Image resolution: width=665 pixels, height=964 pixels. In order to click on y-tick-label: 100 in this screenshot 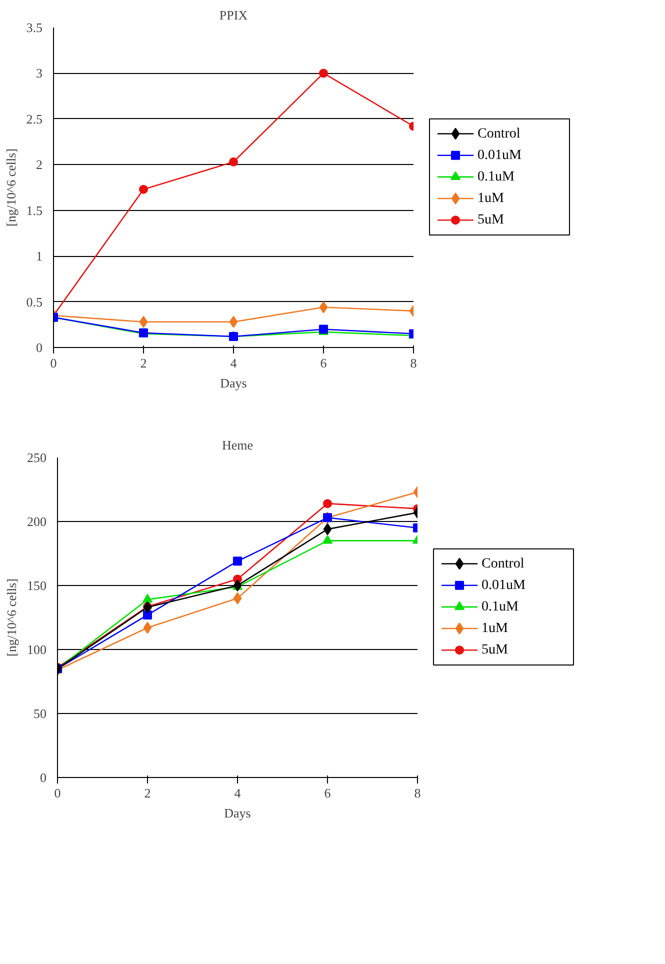, I will do `click(36, 649)`.